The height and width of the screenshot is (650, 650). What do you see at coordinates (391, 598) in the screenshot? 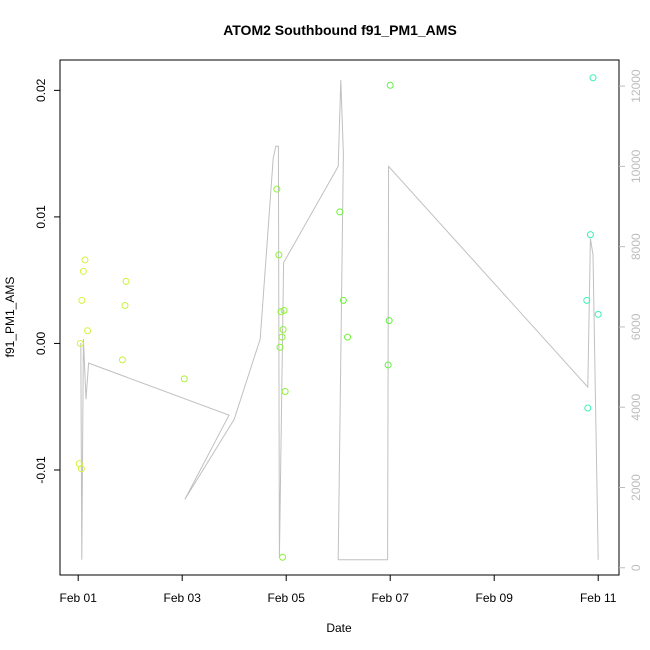
I see `x-tick-label-3: Feb 07` at bounding box center [391, 598].